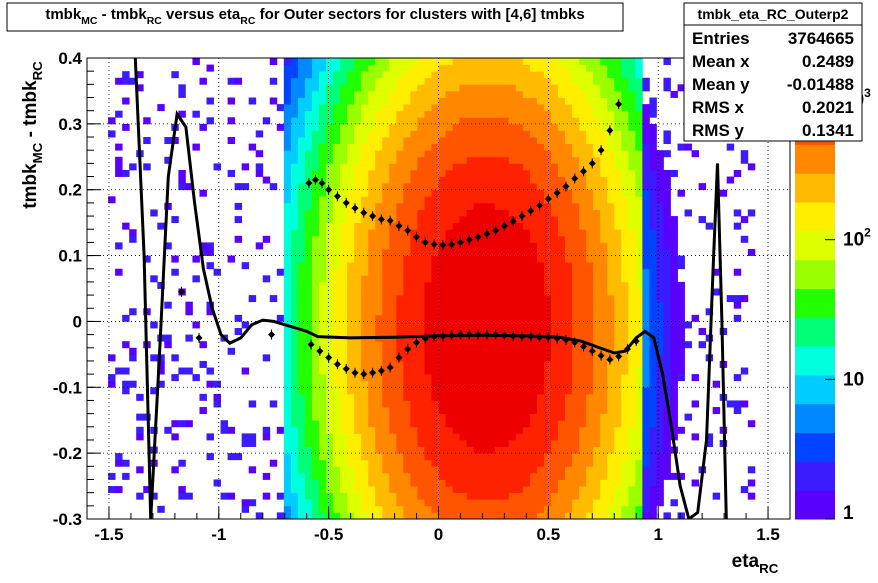  I want to click on profile-rms-marker, so click(443, 245).